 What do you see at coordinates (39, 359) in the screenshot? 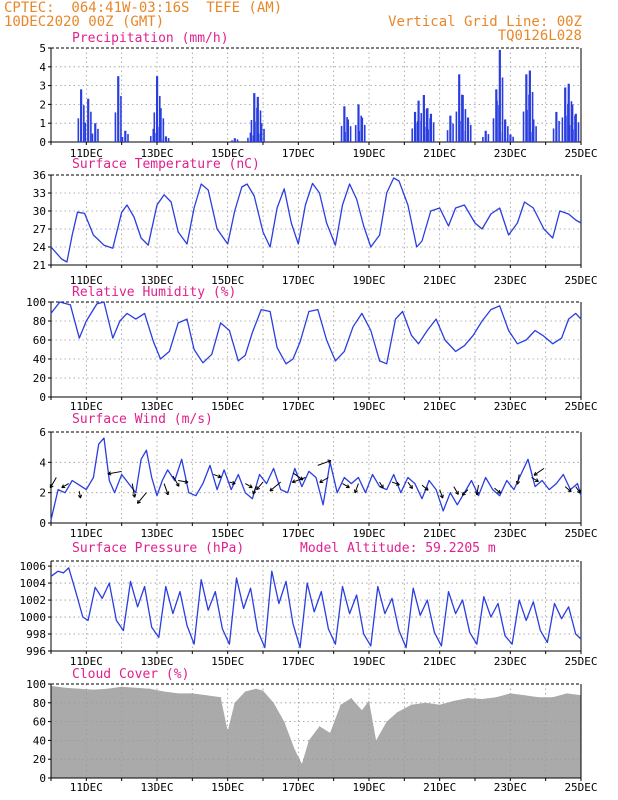
I see `y-tick-label: 40` at bounding box center [39, 359].